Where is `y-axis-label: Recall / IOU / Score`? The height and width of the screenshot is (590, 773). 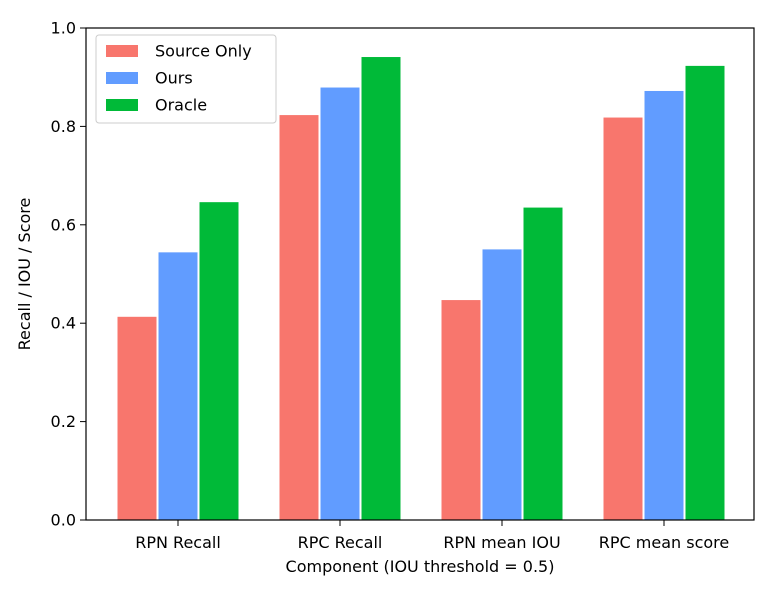 y-axis-label: Recall / IOU / Score is located at coordinates (24, 274).